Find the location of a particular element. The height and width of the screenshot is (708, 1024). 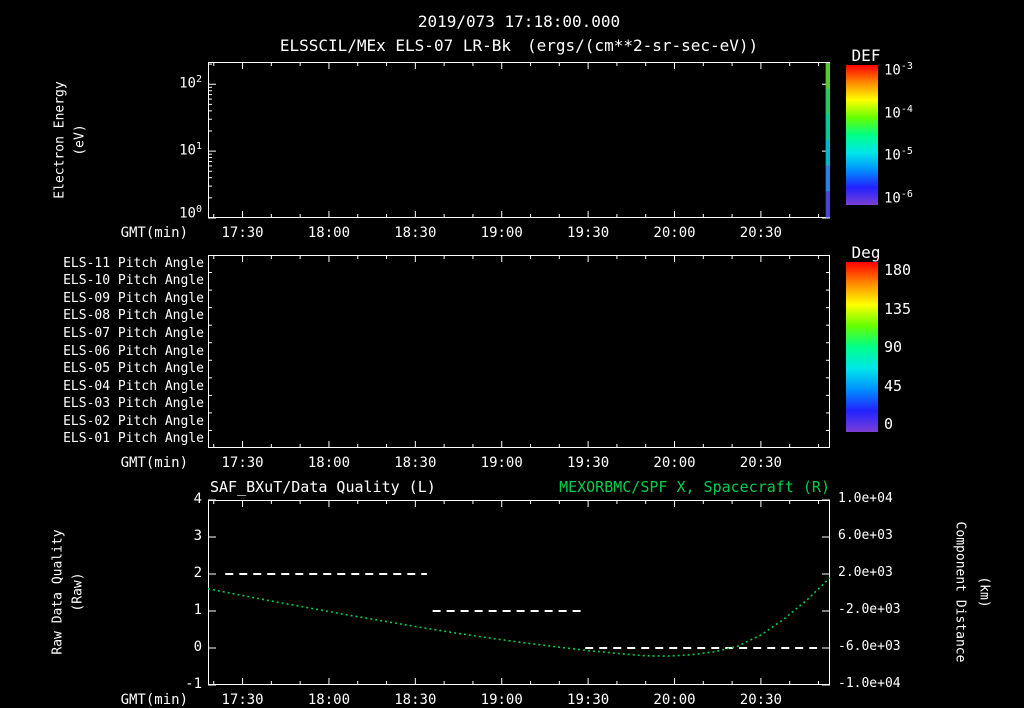

colorbar-def-tick: 10⁻³ is located at coordinates (898, 70).